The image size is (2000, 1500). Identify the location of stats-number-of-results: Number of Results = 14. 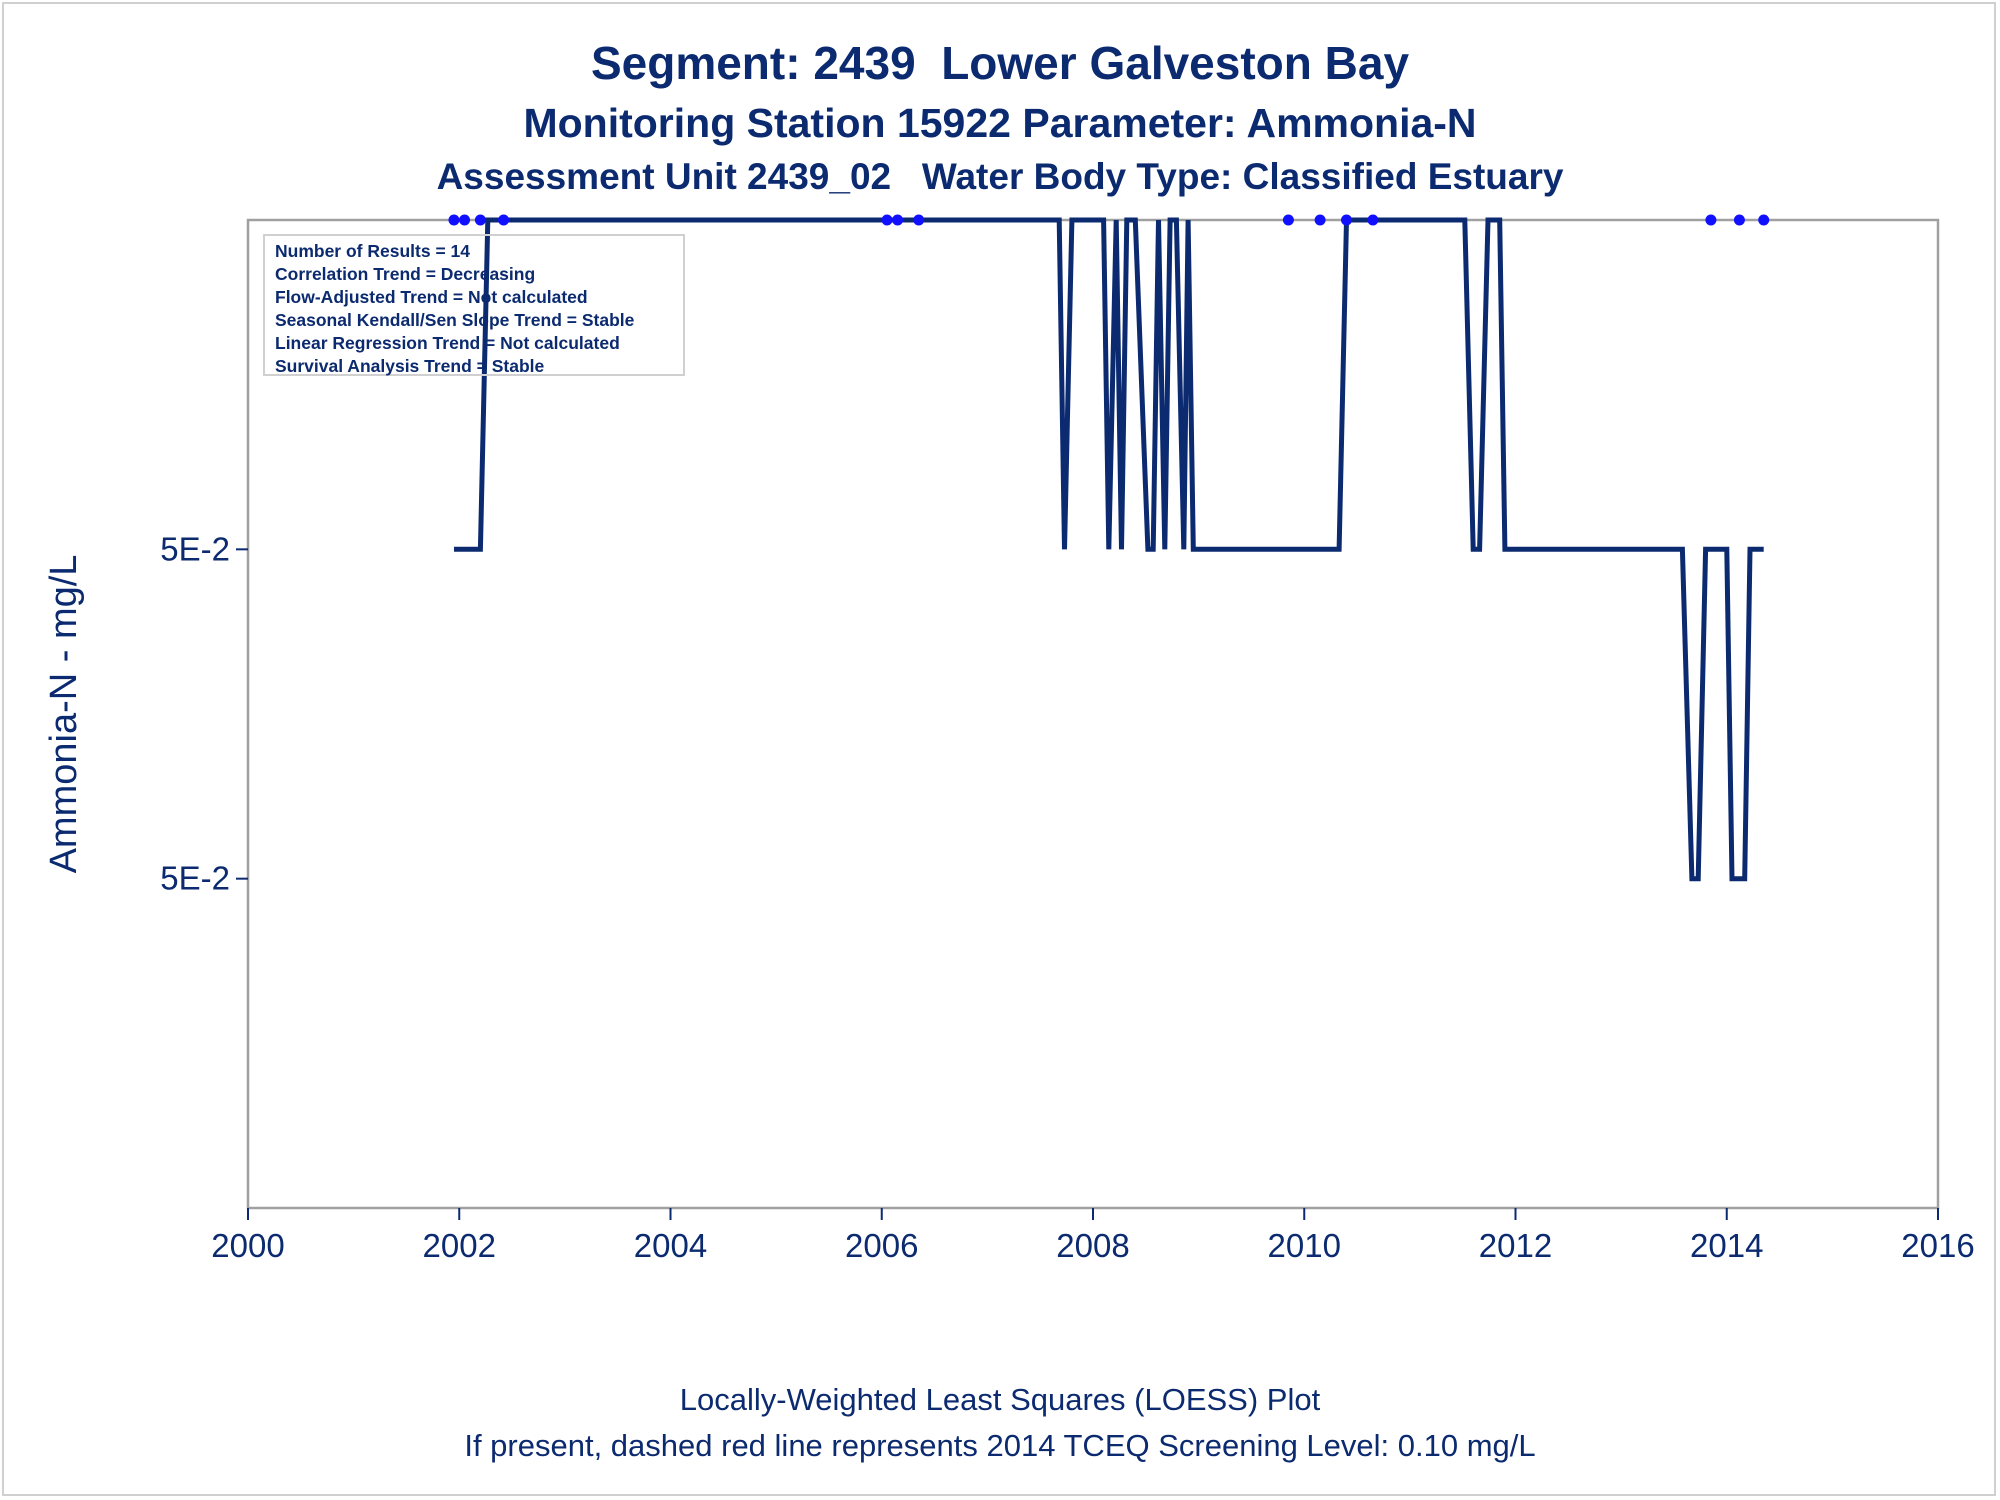
(372, 251).